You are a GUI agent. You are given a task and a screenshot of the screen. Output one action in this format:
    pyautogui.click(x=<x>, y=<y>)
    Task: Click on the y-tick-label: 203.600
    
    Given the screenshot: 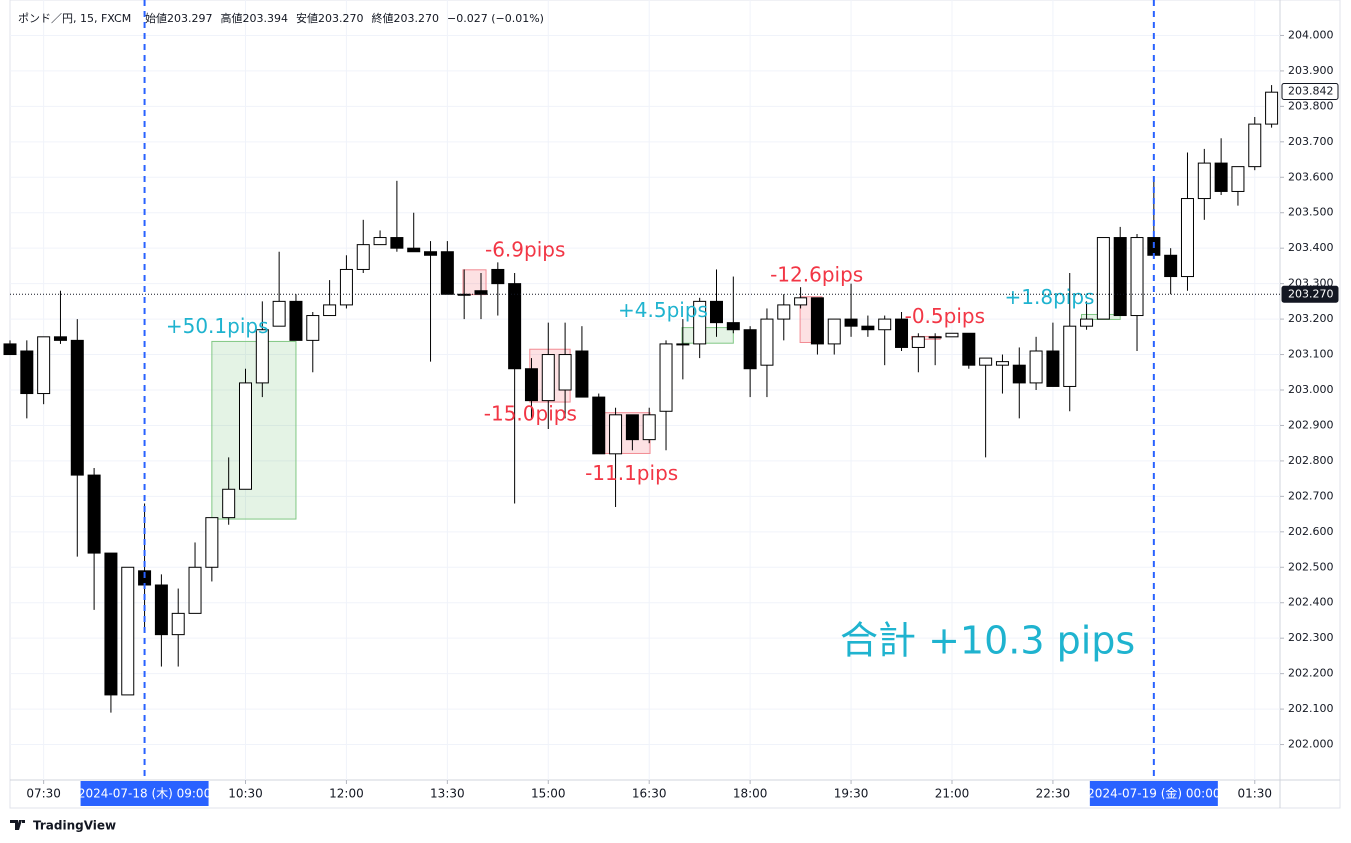 What is the action you would take?
    pyautogui.click(x=1311, y=176)
    